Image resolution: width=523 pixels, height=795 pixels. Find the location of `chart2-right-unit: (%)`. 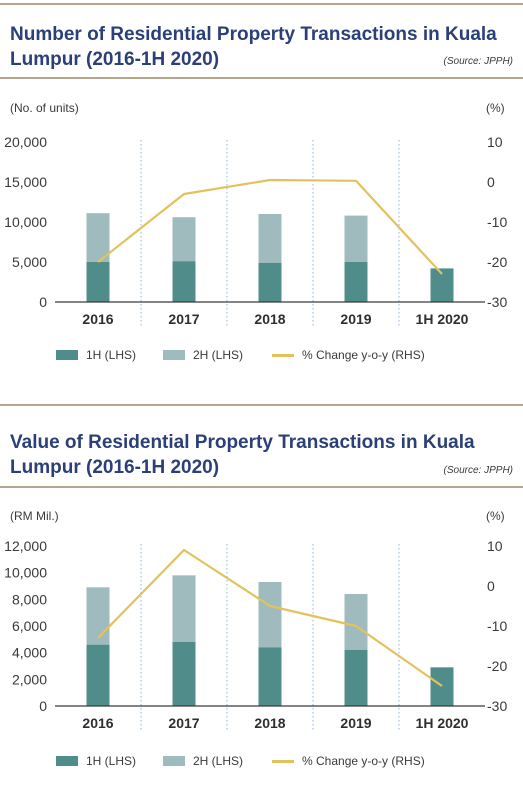

chart2-right-unit: (%) is located at coordinates (495, 516).